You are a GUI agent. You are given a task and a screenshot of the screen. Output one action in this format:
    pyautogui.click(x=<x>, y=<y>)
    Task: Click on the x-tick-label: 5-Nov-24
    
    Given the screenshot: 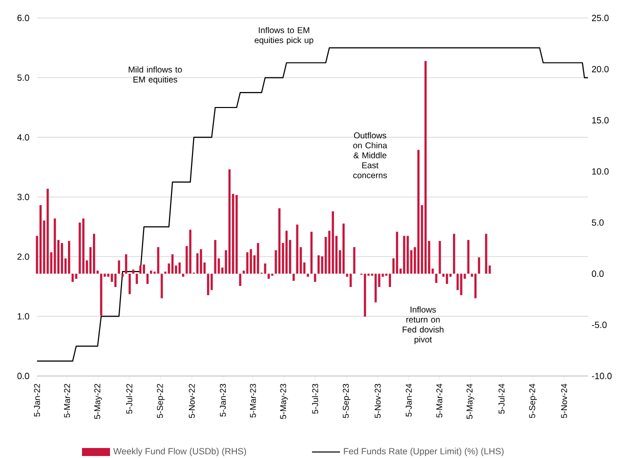 What is the action you would take?
    pyautogui.click(x=564, y=401)
    